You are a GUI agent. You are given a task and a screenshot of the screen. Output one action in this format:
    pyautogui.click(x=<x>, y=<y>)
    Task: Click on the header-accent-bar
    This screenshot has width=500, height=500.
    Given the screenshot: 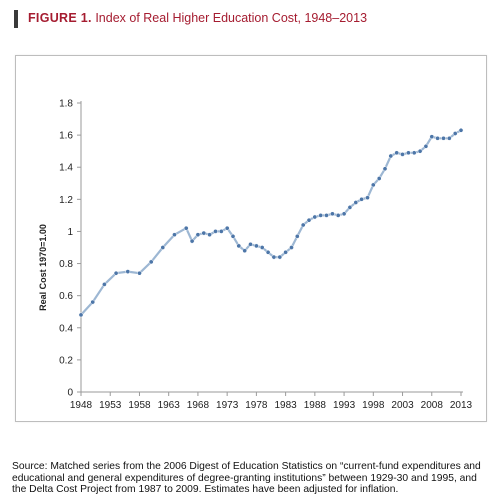 What is the action you would take?
    pyautogui.click(x=16, y=19)
    